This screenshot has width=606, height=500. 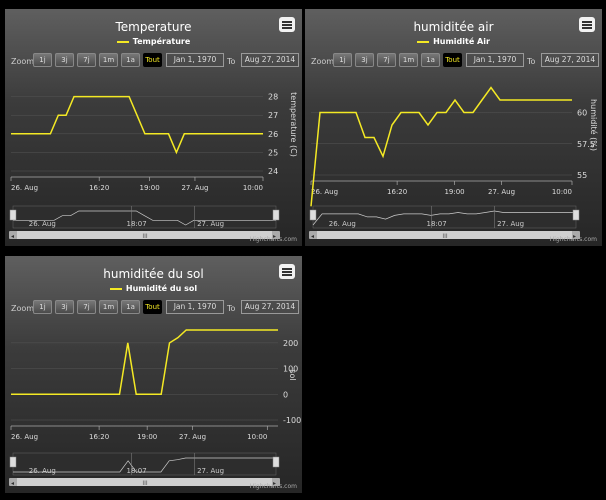 What do you see at coordinates (273, 152) in the screenshot?
I see `y-tick-label: 25` at bounding box center [273, 152].